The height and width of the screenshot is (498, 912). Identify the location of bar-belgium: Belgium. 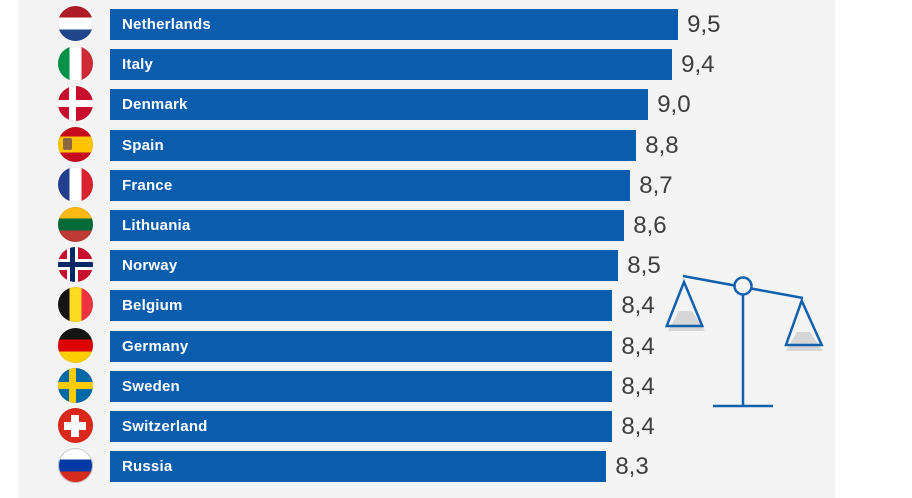
(361, 306).